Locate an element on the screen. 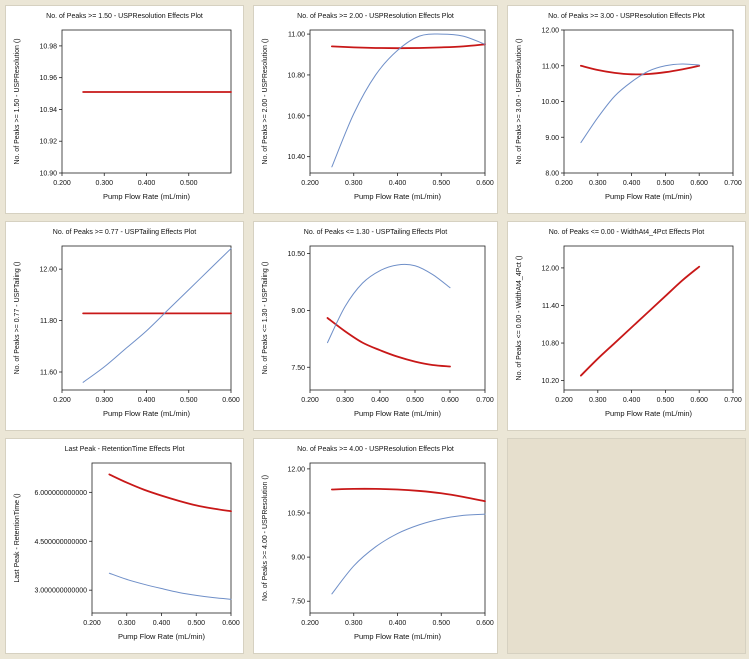  y-tick-label: 10.80 is located at coordinates (296, 75).